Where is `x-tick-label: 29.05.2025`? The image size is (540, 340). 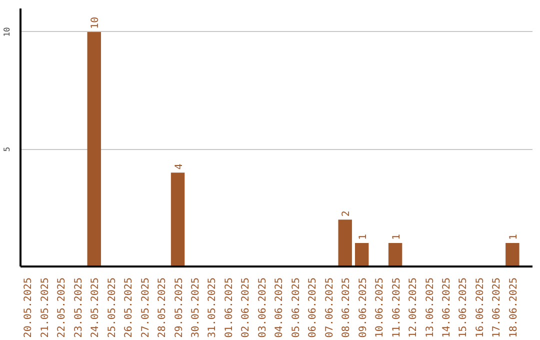 x-tick-label: 29.05.2025 is located at coordinates (179, 307).